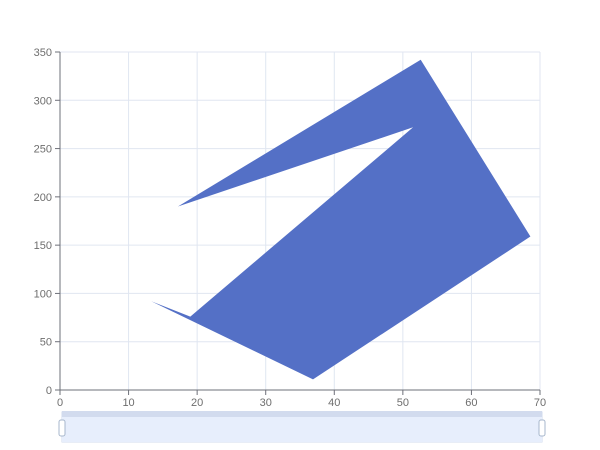  What do you see at coordinates (128, 403) in the screenshot?
I see `x-tick-label: 10` at bounding box center [128, 403].